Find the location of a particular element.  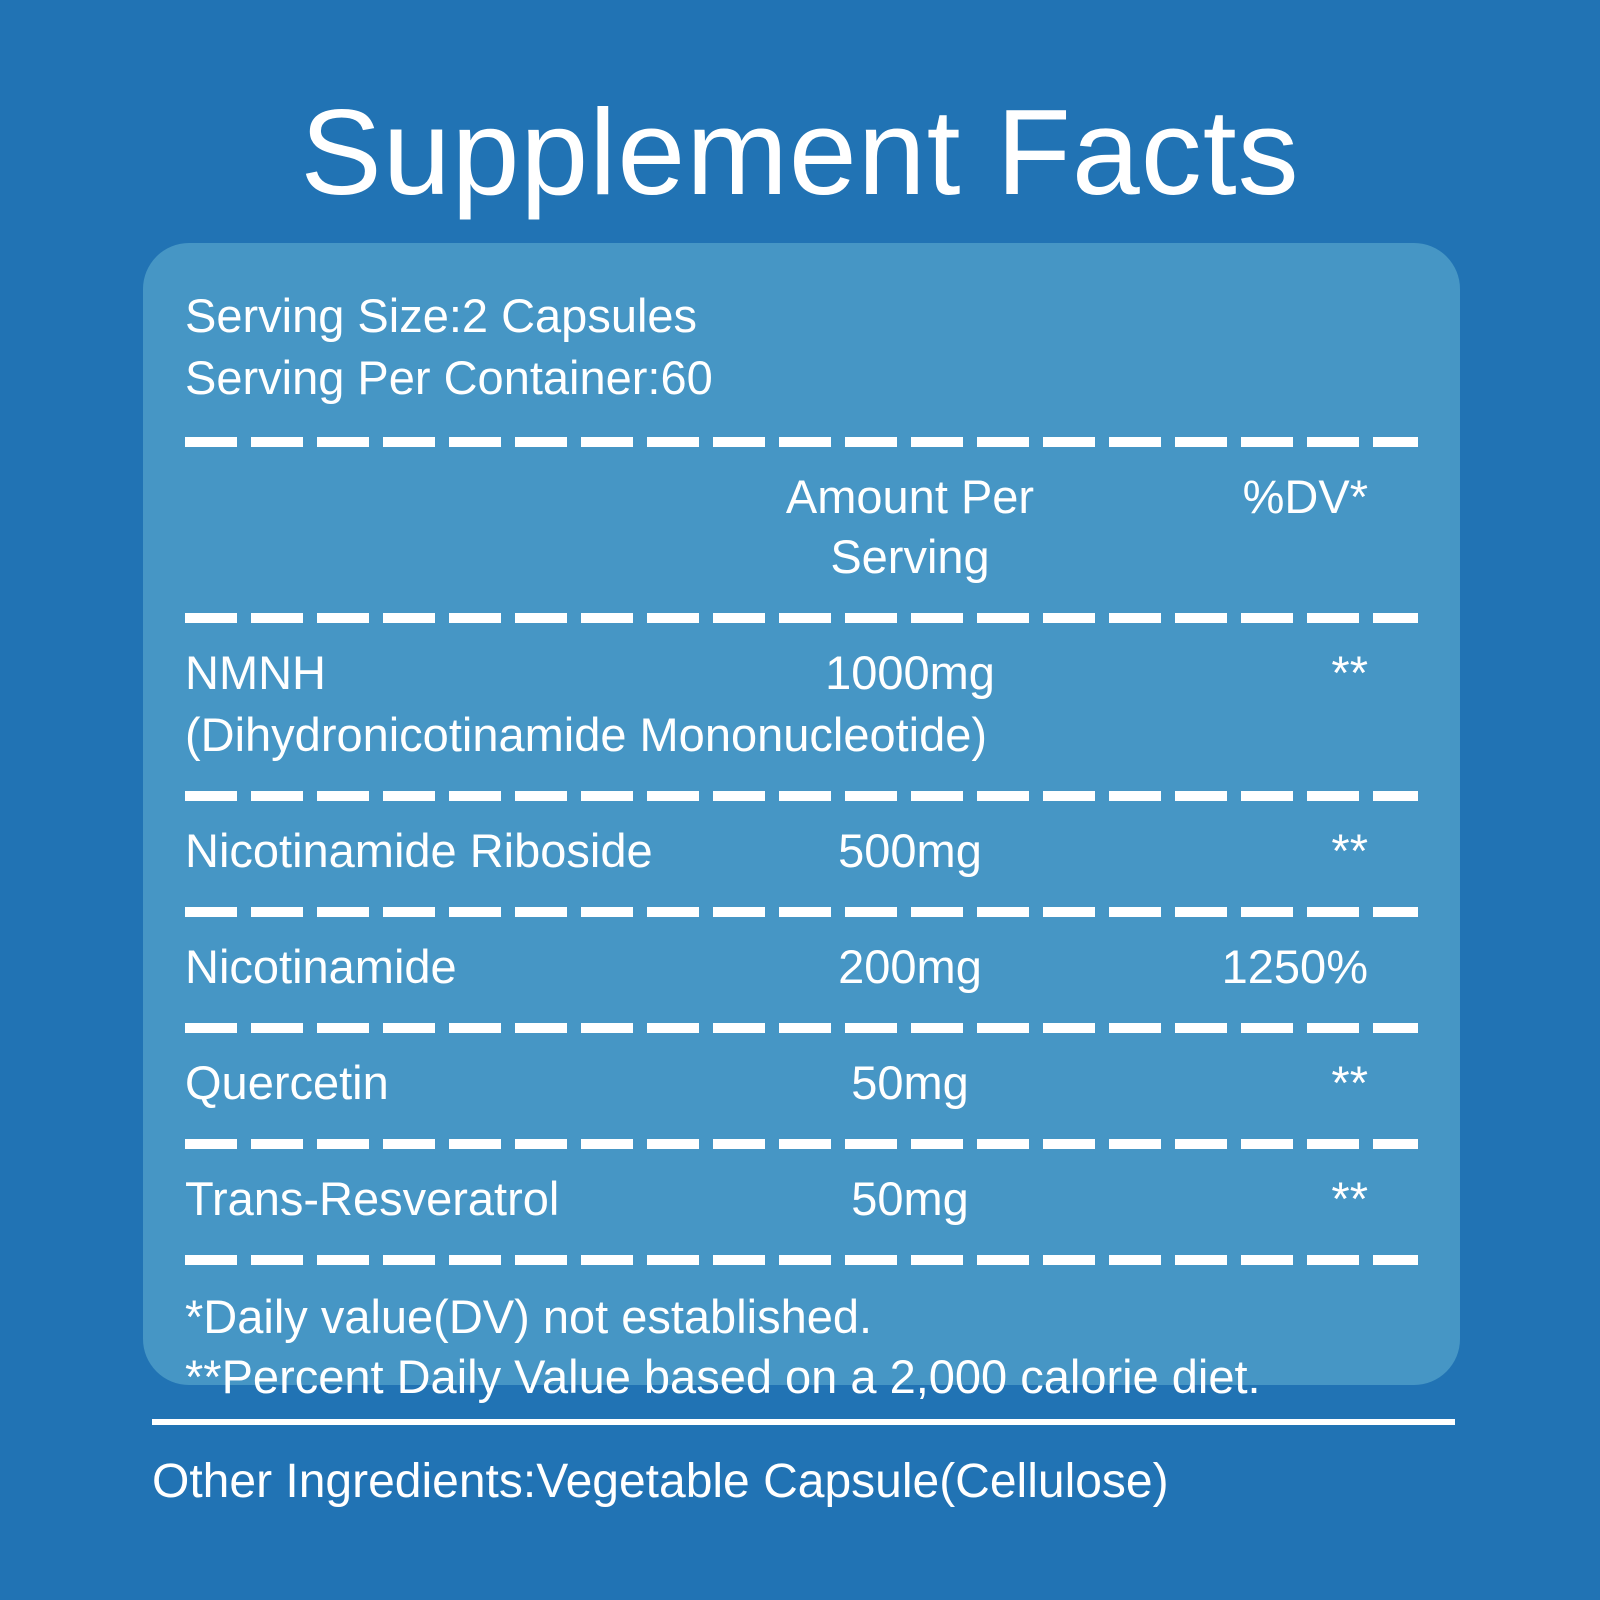

page-title: Supplement Facts is located at coordinates (800, 152).